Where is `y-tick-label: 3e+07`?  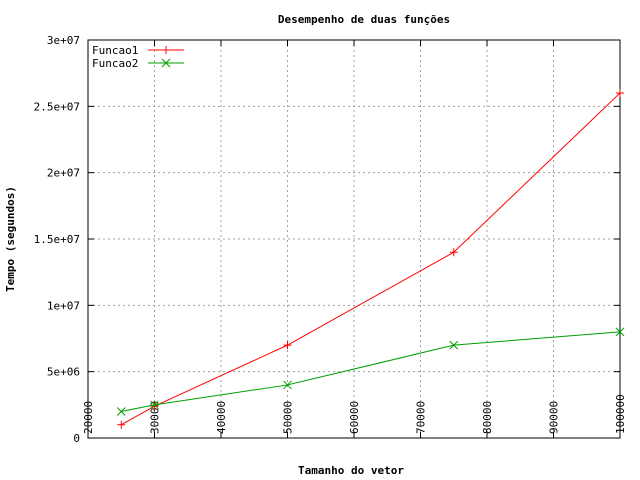
y-tick-label: 3e+07 is located at coordinates (63, 40).